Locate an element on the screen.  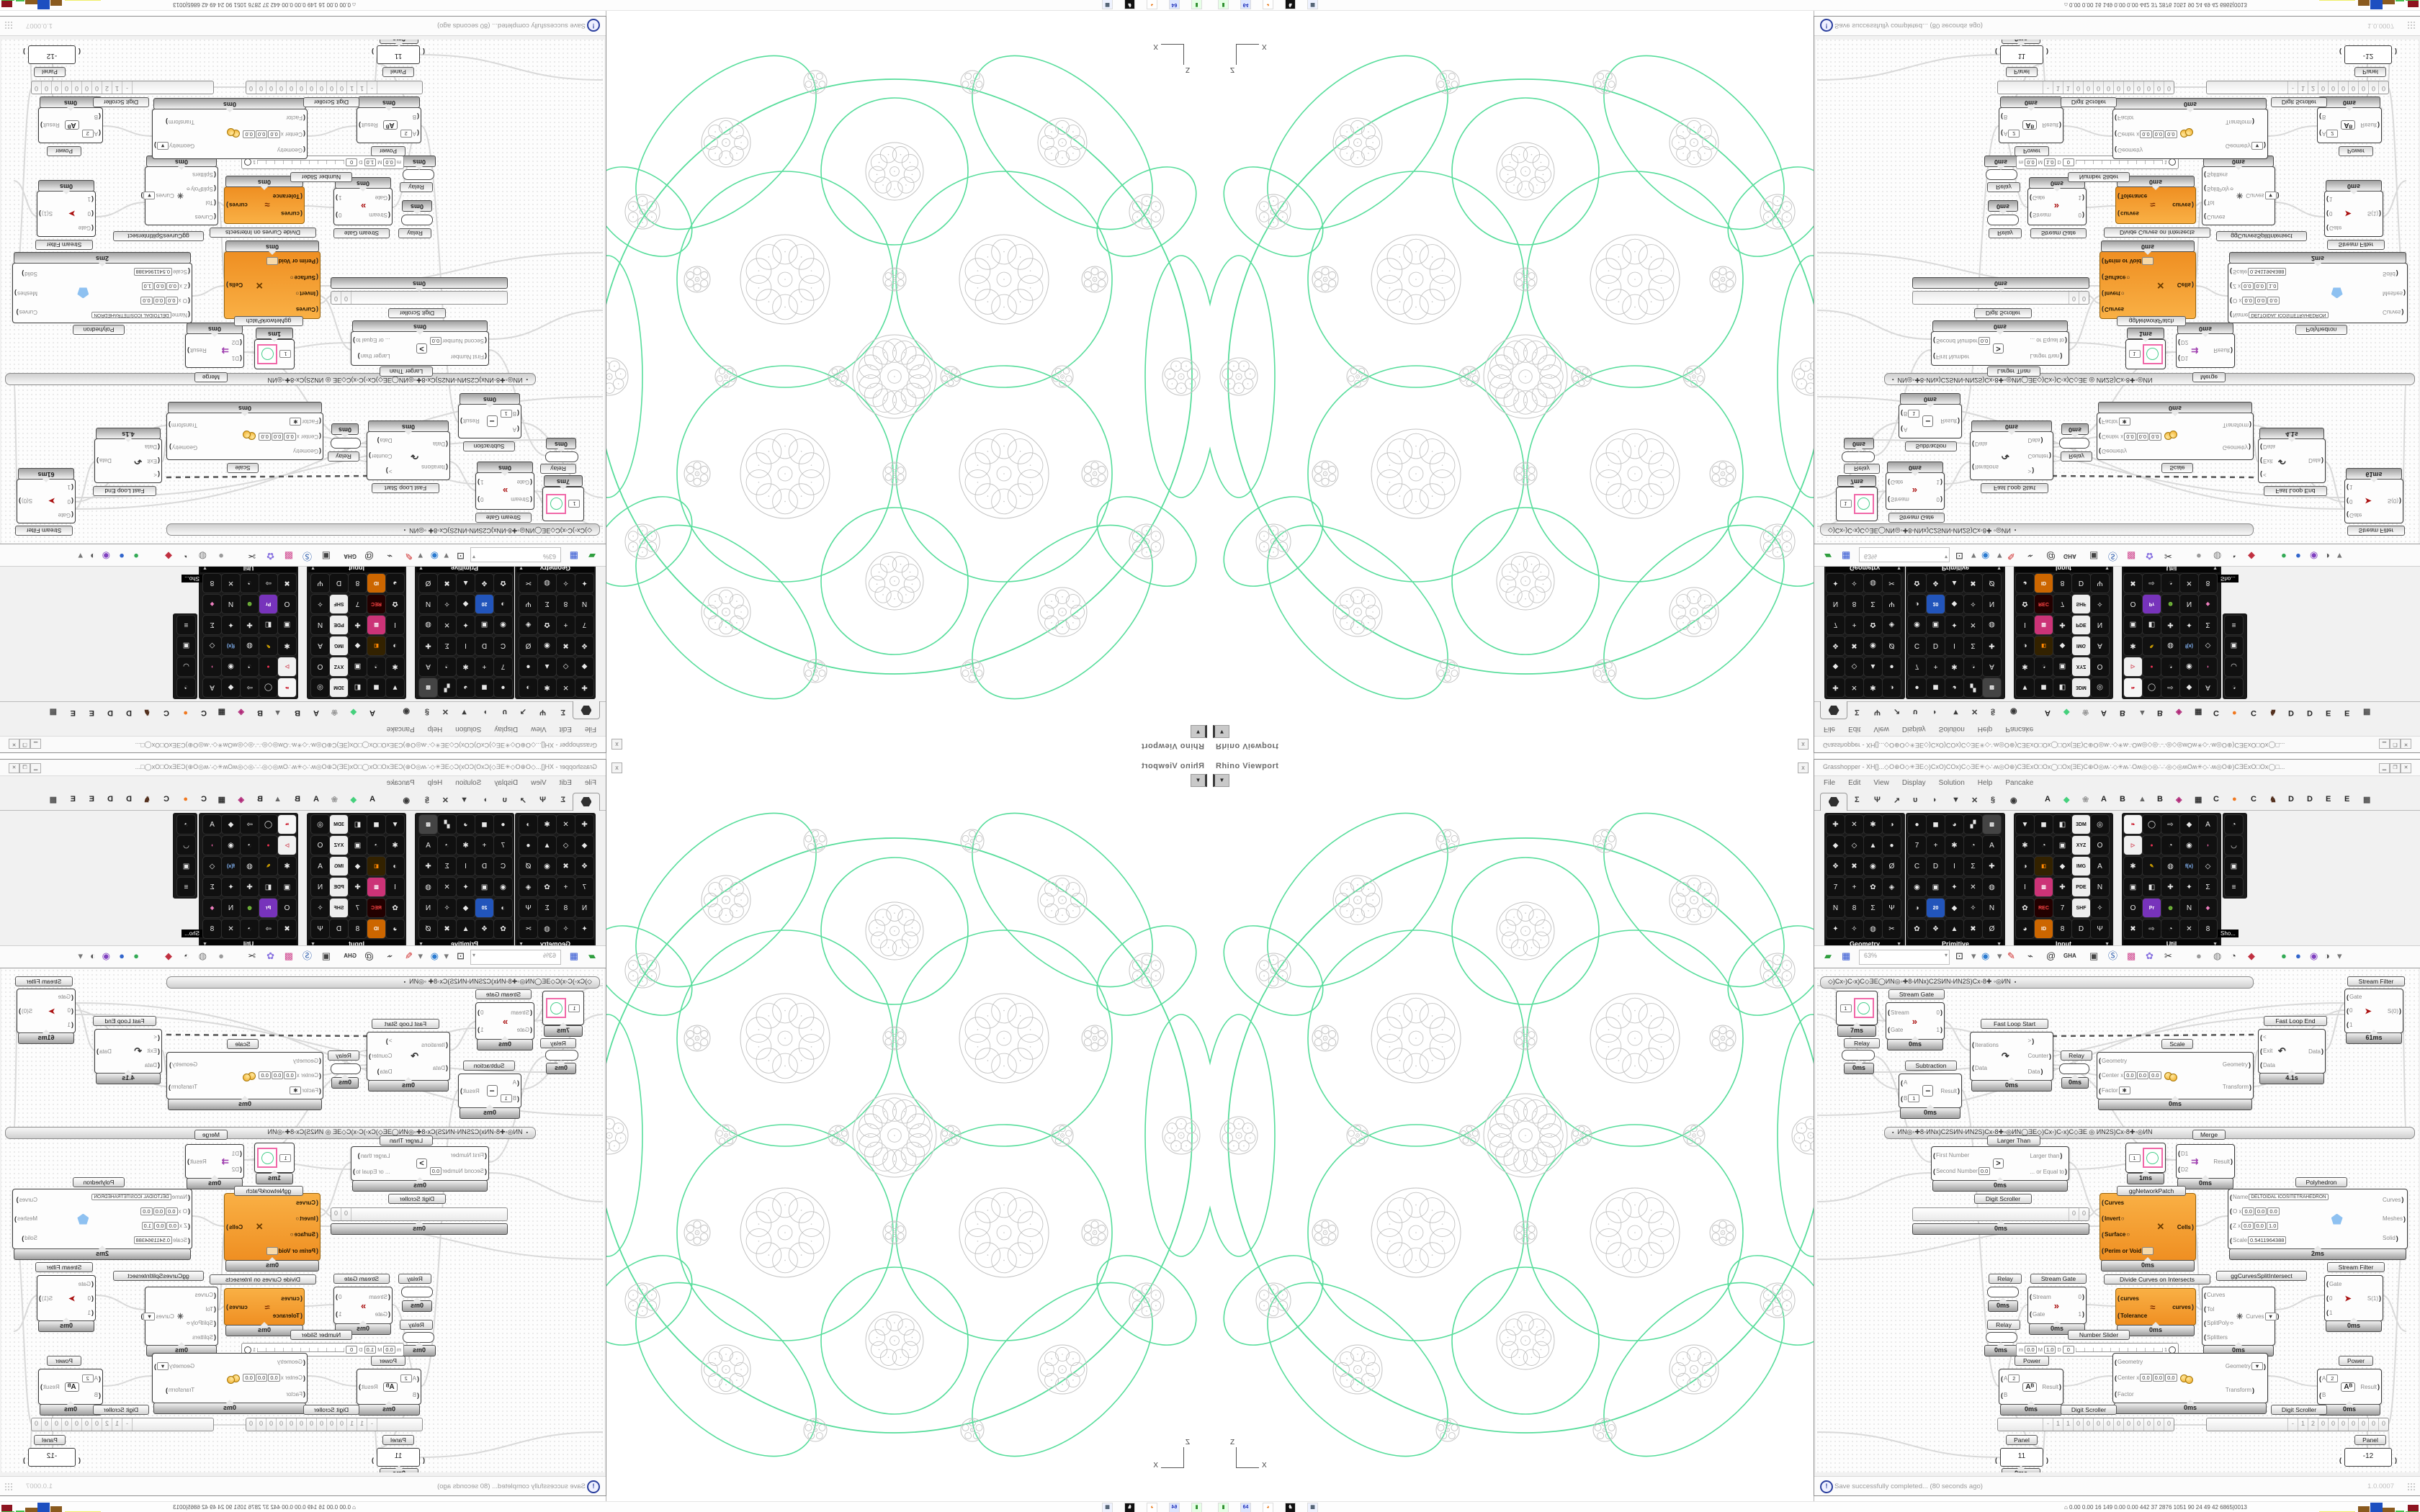
input-port-a: (A 2 is located at coordinates (410, 133).